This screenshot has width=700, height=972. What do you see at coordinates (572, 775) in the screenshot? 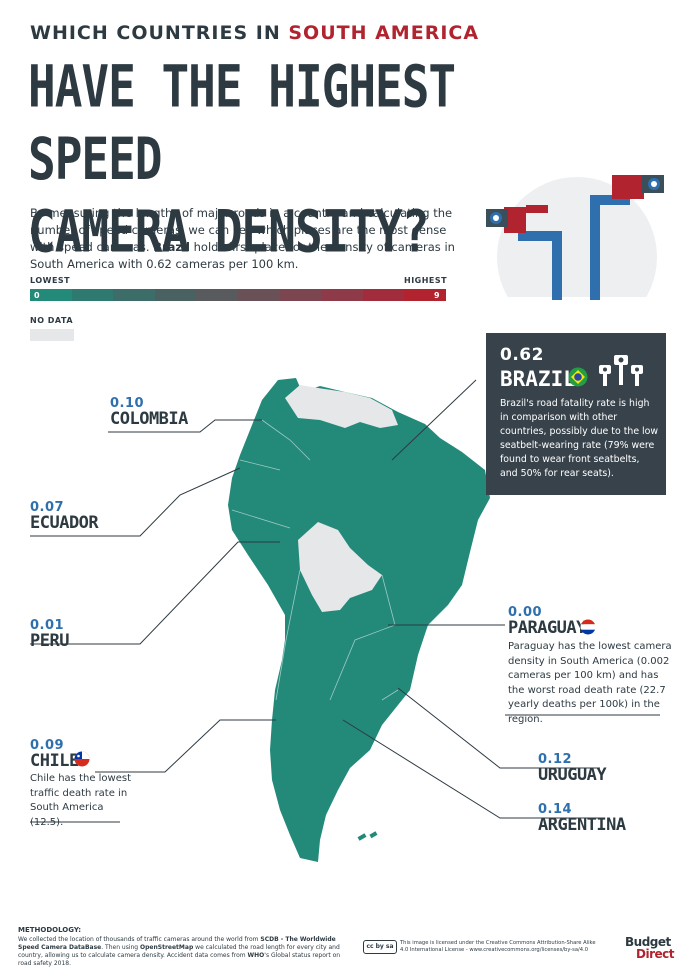
I see `uruguay-name: URUGUAY` at bounding box center [572, 775].